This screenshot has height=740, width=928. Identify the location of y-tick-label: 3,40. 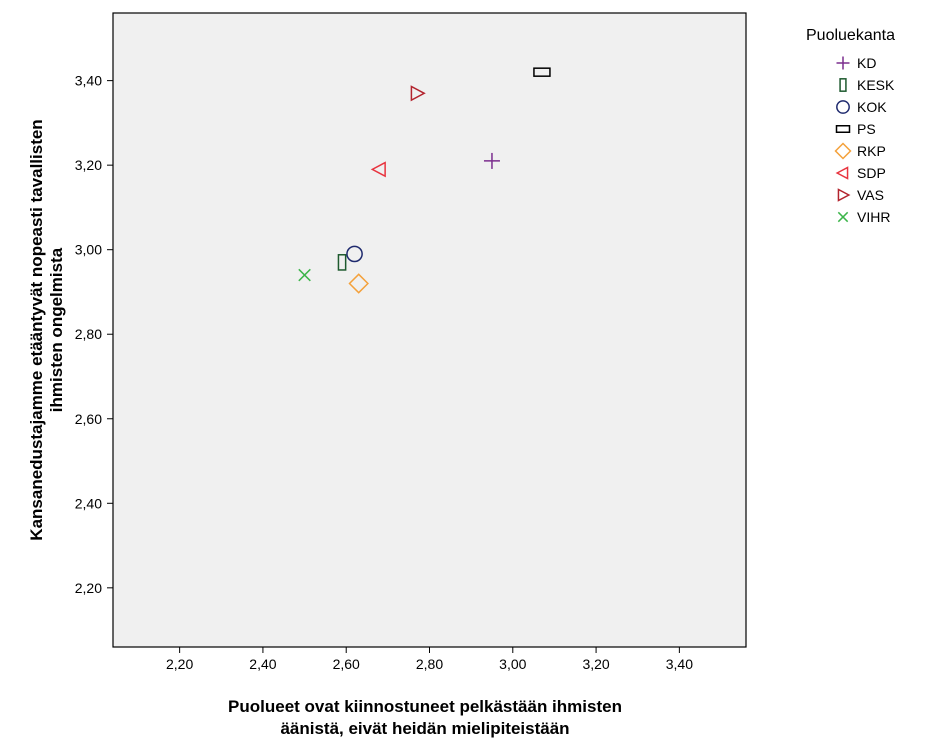
(88, 81).